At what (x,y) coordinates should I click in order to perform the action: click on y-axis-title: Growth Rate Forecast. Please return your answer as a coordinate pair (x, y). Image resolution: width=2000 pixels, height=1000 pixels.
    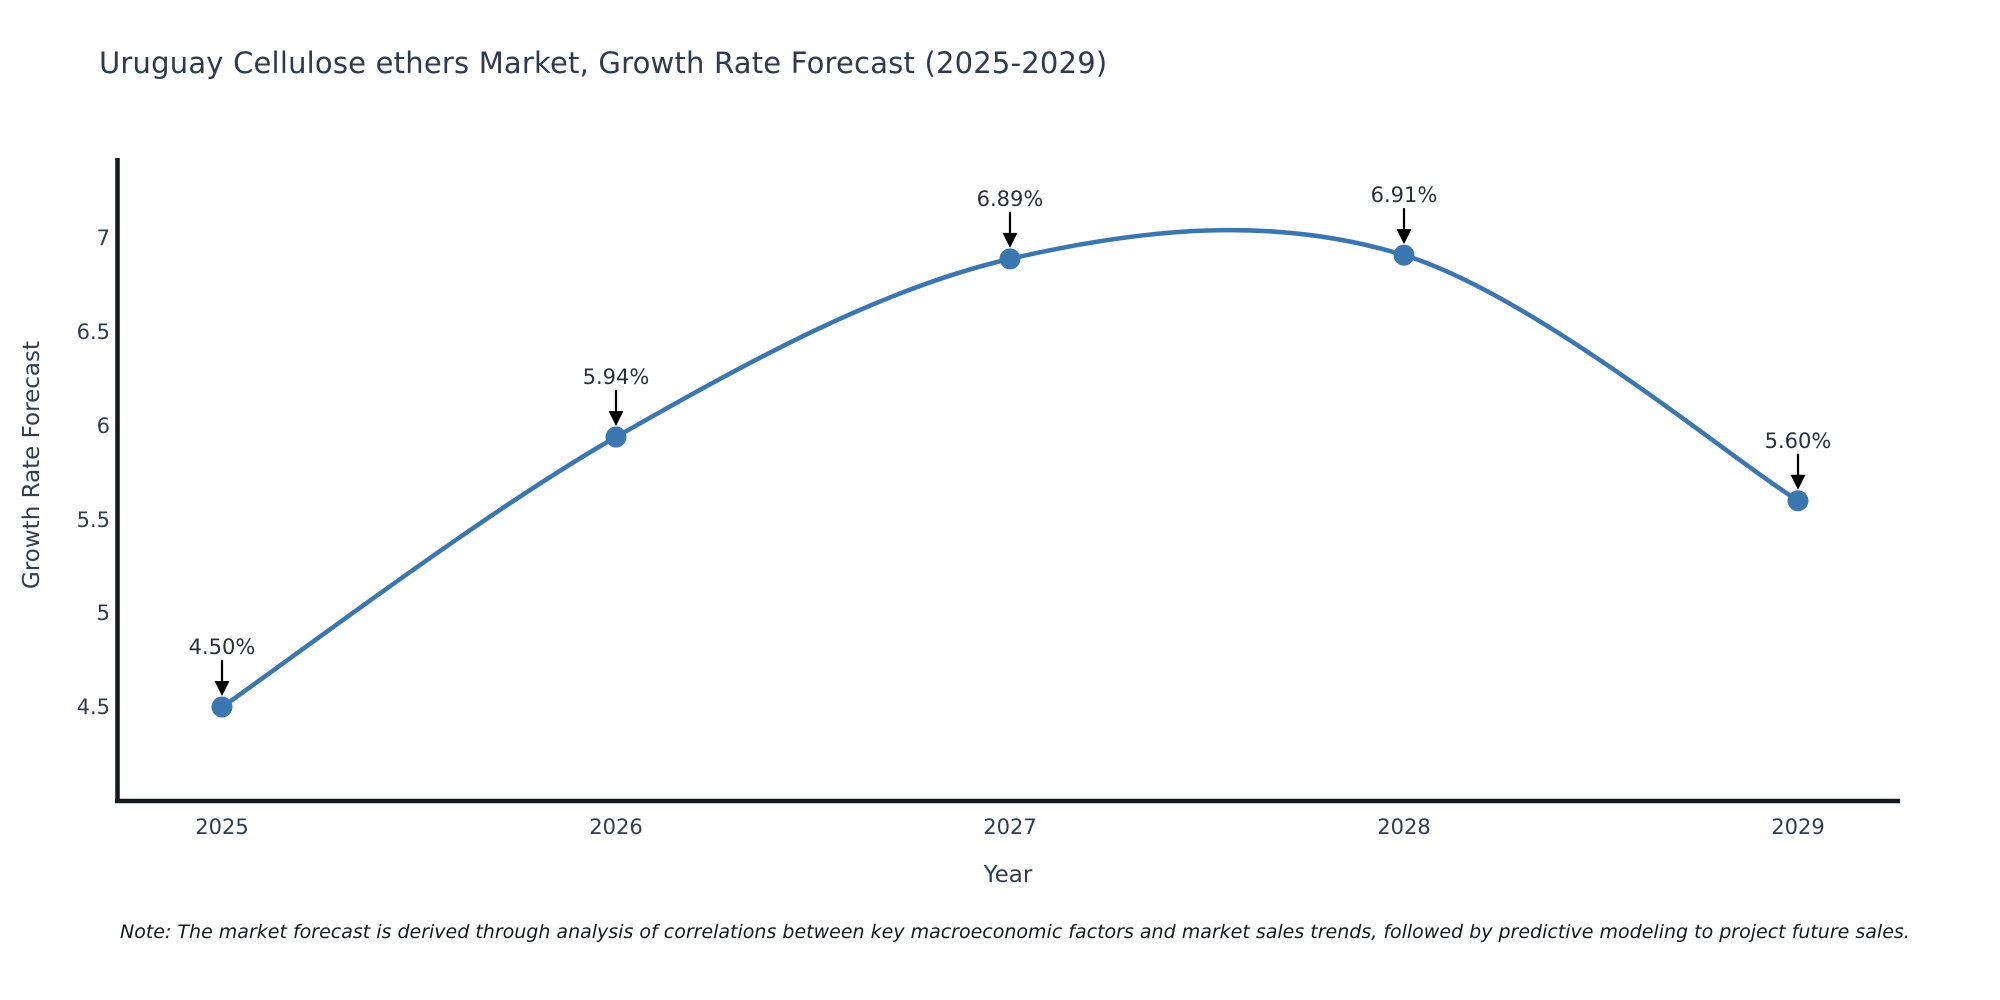
    Looking at the image, I should click on (32, 465).